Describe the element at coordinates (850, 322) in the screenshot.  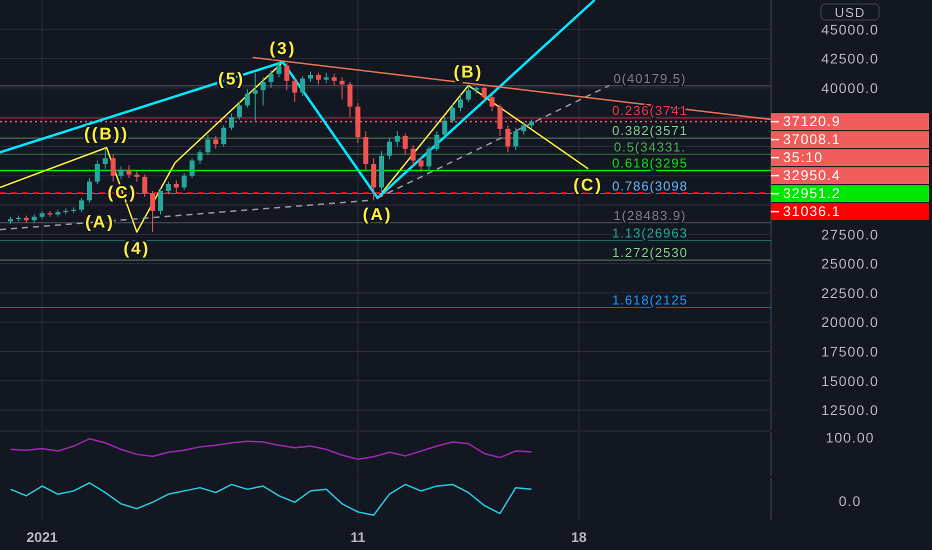
I see `y-tick-label: 20000.0` at that location.